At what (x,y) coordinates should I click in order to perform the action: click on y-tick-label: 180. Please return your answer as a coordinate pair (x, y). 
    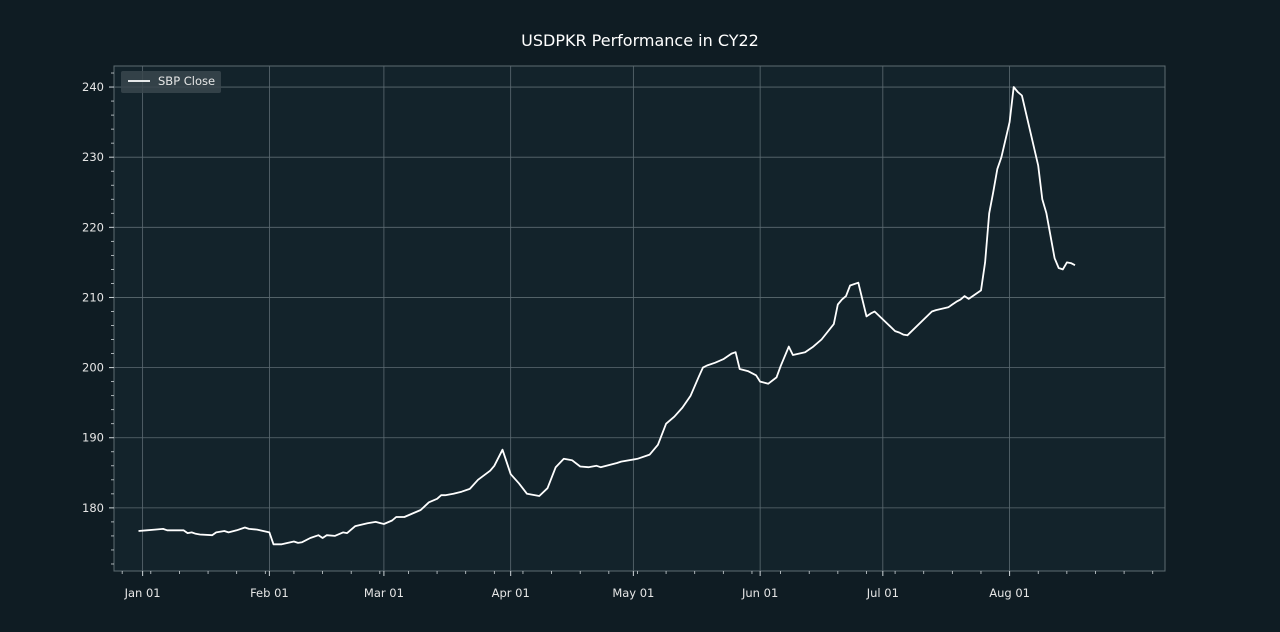
    Looking at the image, I should click on (93, 508).